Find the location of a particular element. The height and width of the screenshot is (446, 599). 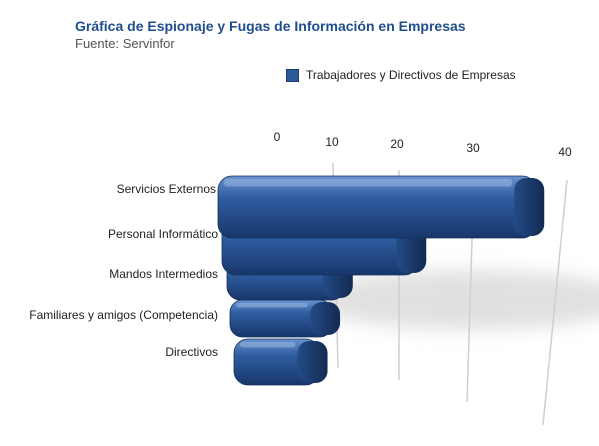

category-label: Personal Informático is located at coordinates (163, 234).